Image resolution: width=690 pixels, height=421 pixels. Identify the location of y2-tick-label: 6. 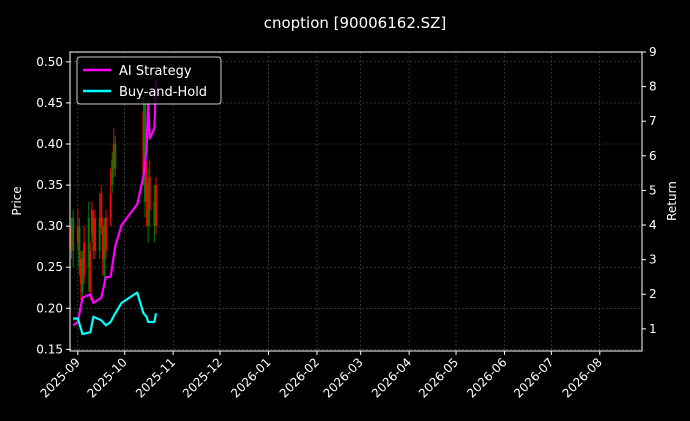
(653, 156).